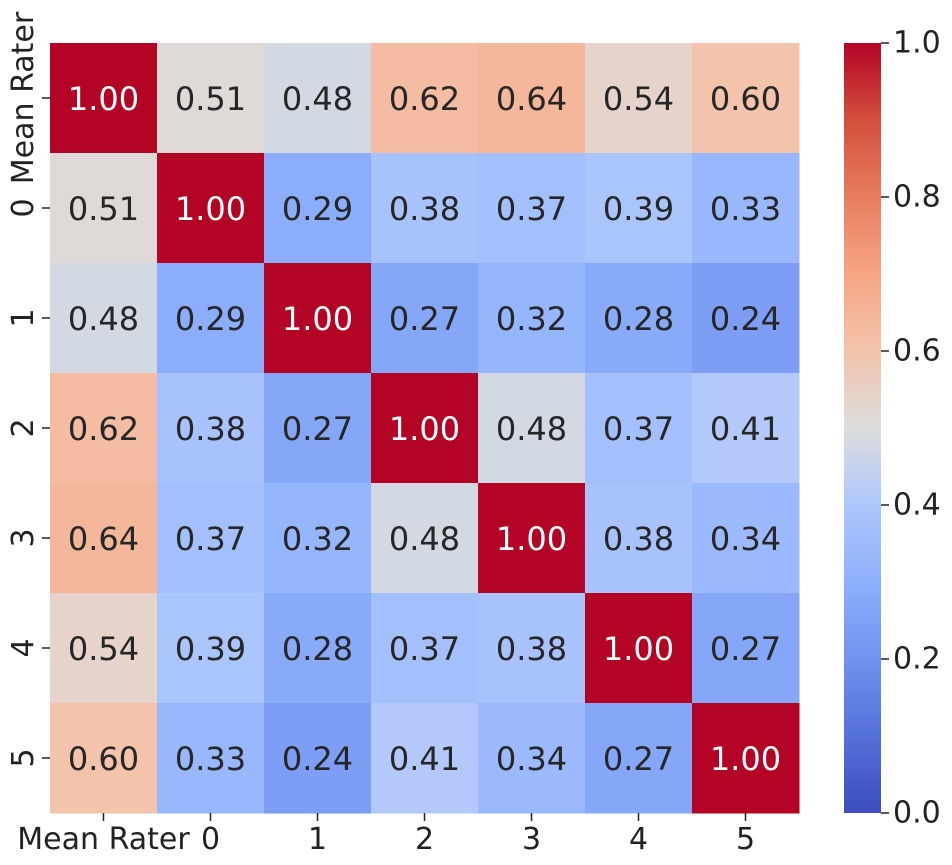 This screenshot has width=952, height=865. Describe the element at coordinates (317, 839) in the screenshot. I see `x-tick-label: 1` at that location.